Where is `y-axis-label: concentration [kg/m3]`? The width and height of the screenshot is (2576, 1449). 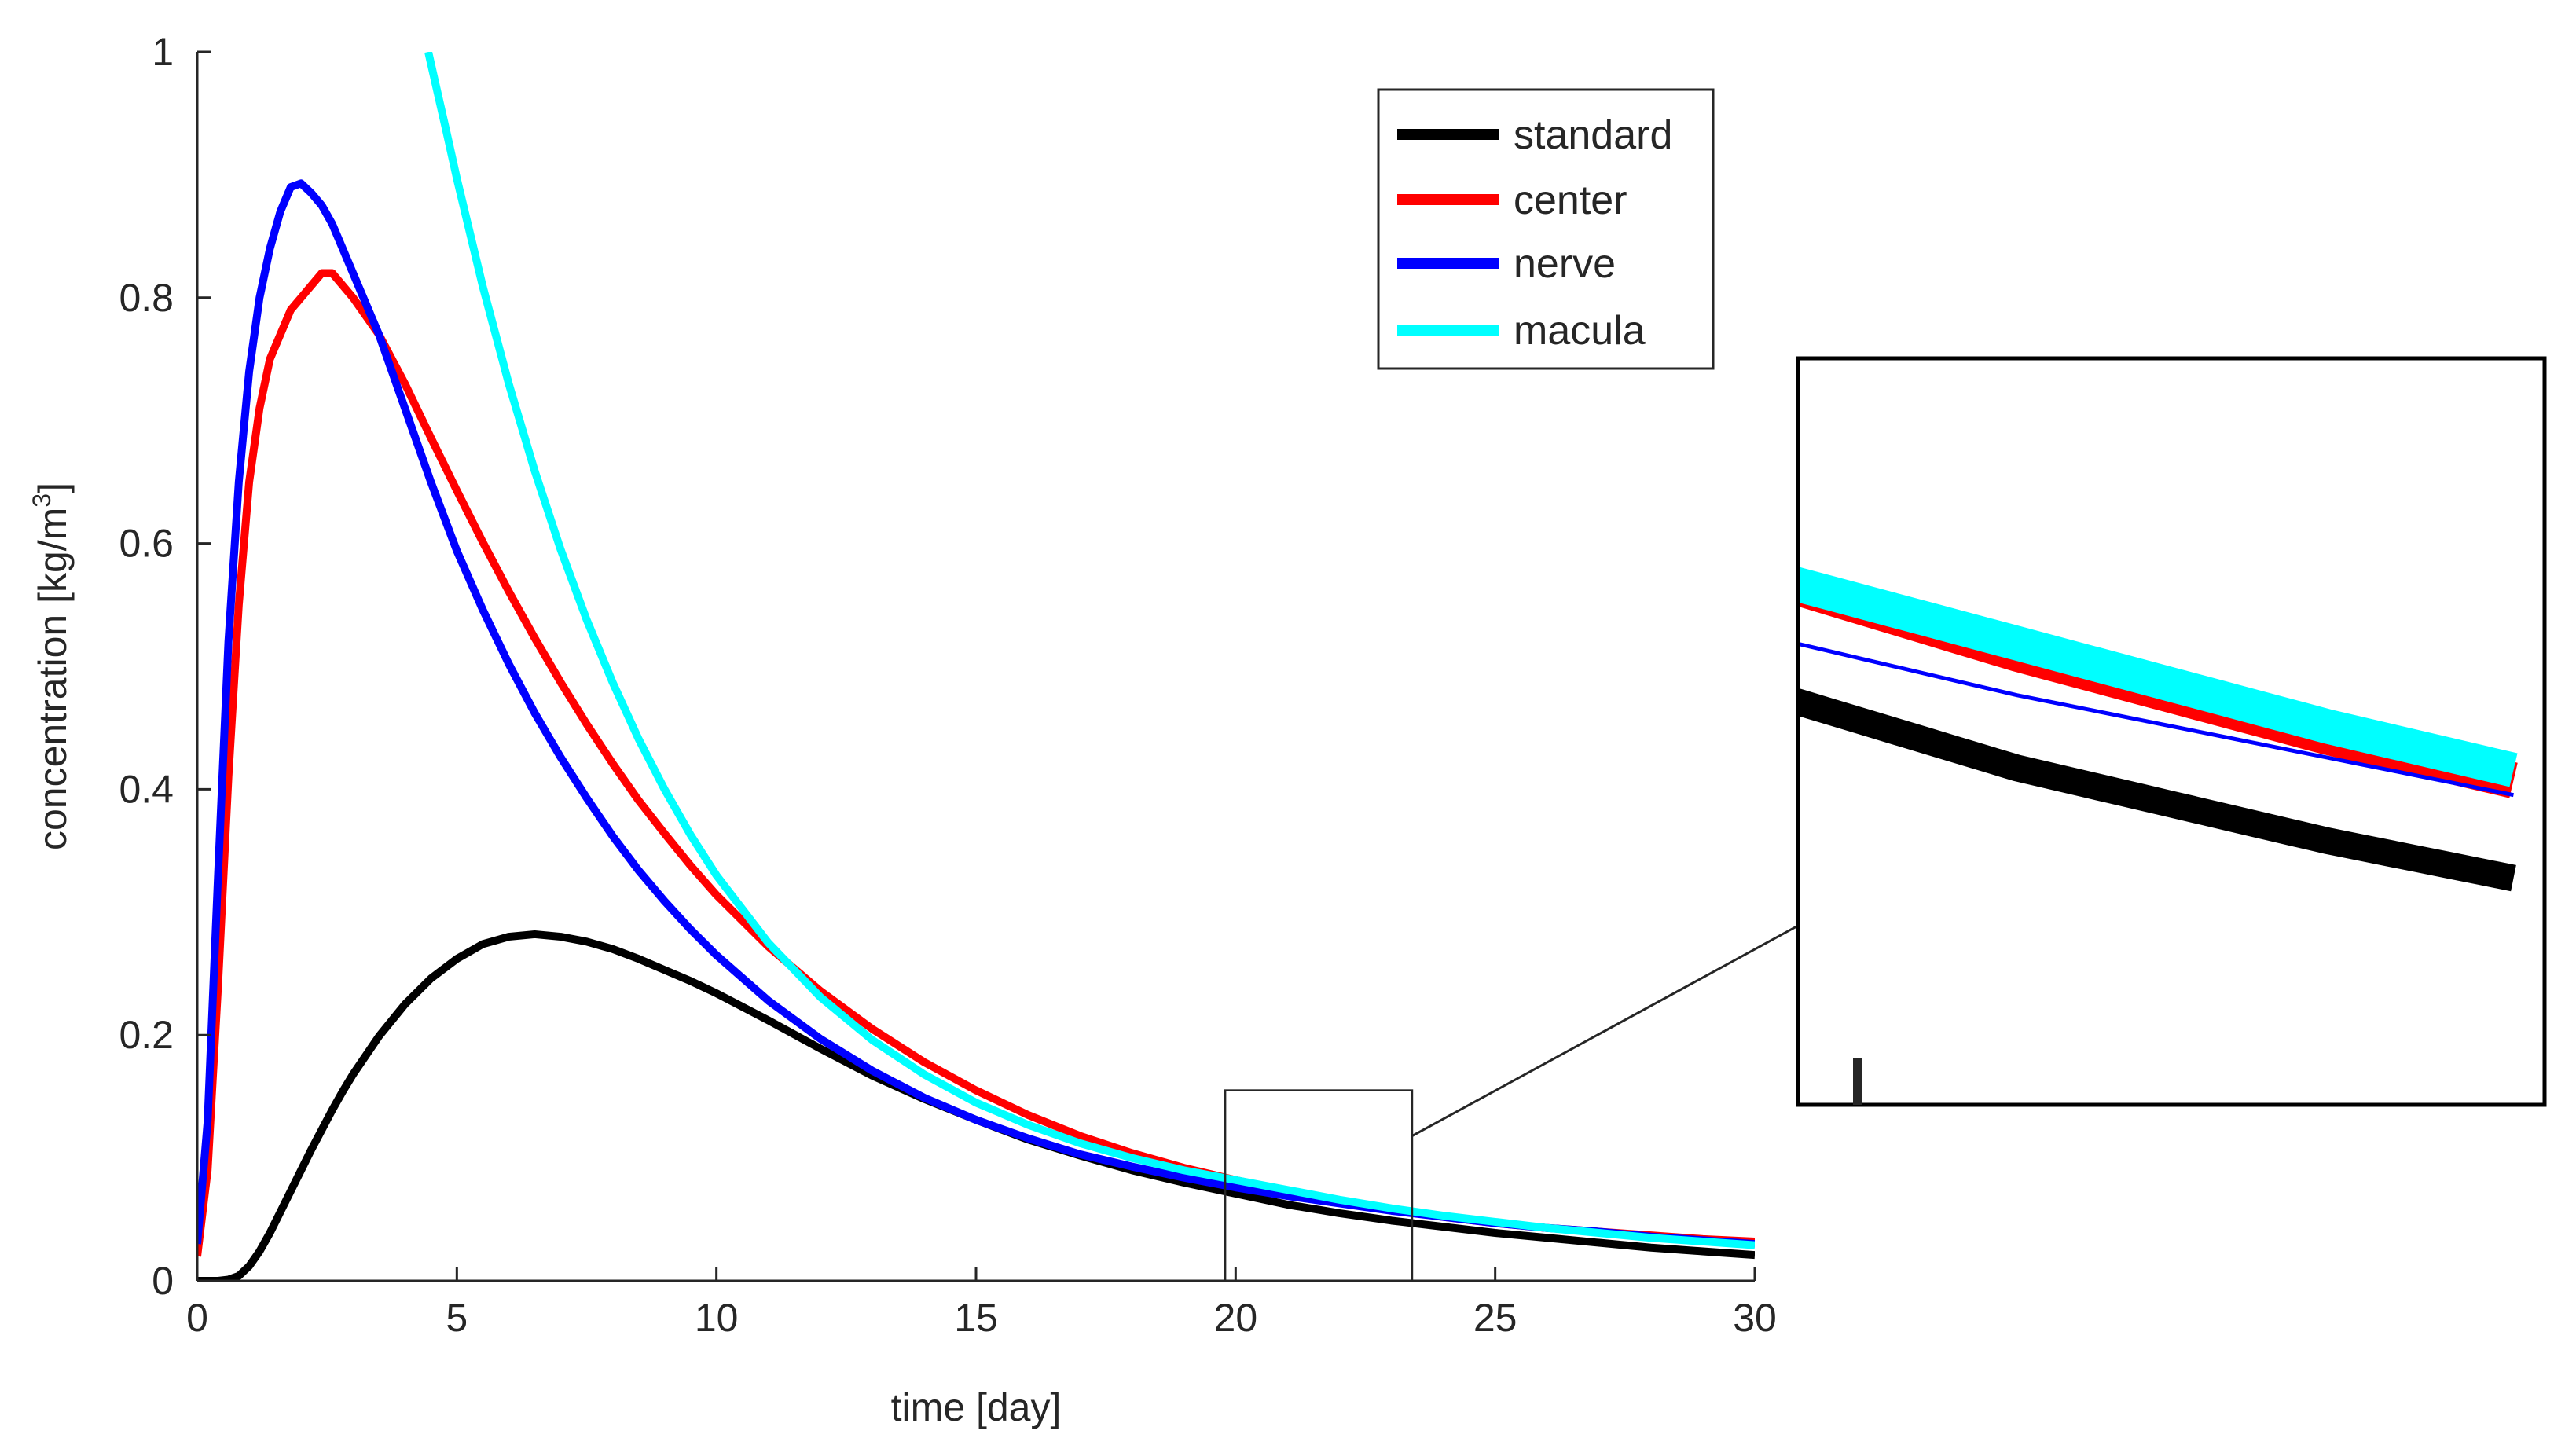
y-axis-label: concentration [kg/m3] is located at coordinates (51, 666).